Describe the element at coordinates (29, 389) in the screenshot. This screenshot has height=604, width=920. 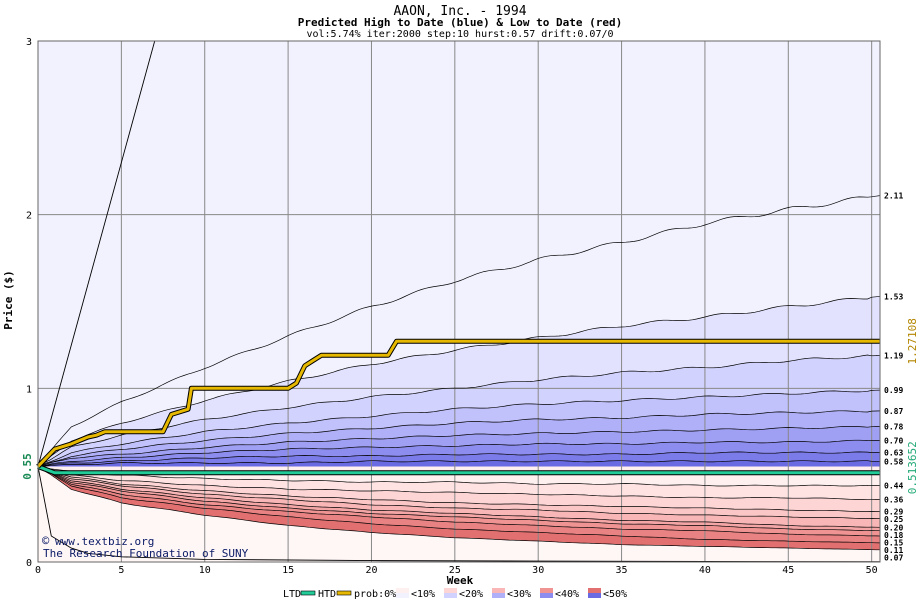
I see `y-tick-label: 1` at that location.